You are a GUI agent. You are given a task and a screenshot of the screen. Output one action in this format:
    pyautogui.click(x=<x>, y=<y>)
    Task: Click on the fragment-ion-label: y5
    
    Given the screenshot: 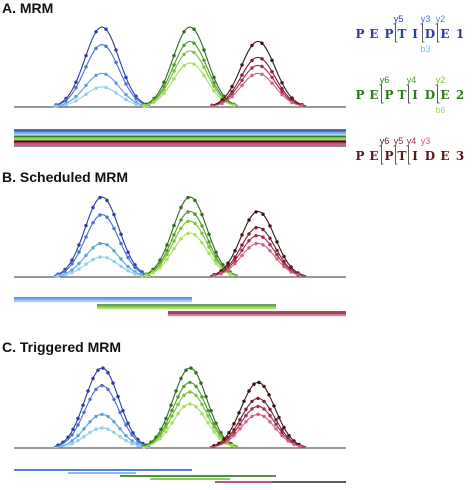 What is the action you would take?
    pyautogui.click(x=399, y=19)
    